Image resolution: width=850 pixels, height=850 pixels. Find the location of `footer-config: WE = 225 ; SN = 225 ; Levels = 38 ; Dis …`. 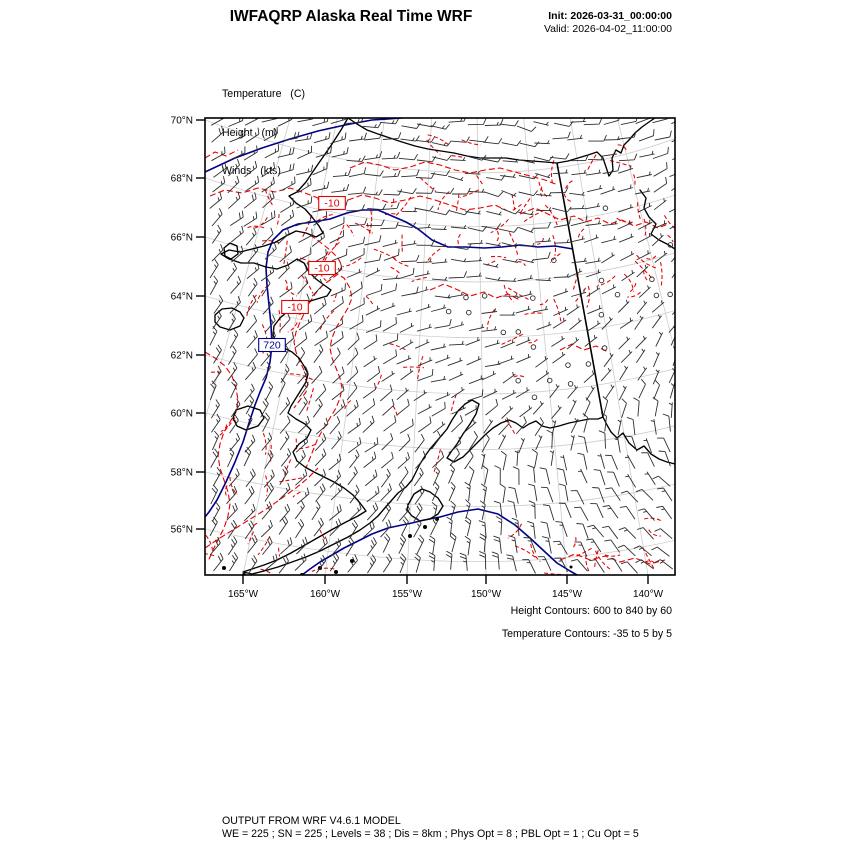

footer-config: WE = 225 ; SN = 225 ; Levels = 38 ; Dis … is located at coordinates (430, 834).